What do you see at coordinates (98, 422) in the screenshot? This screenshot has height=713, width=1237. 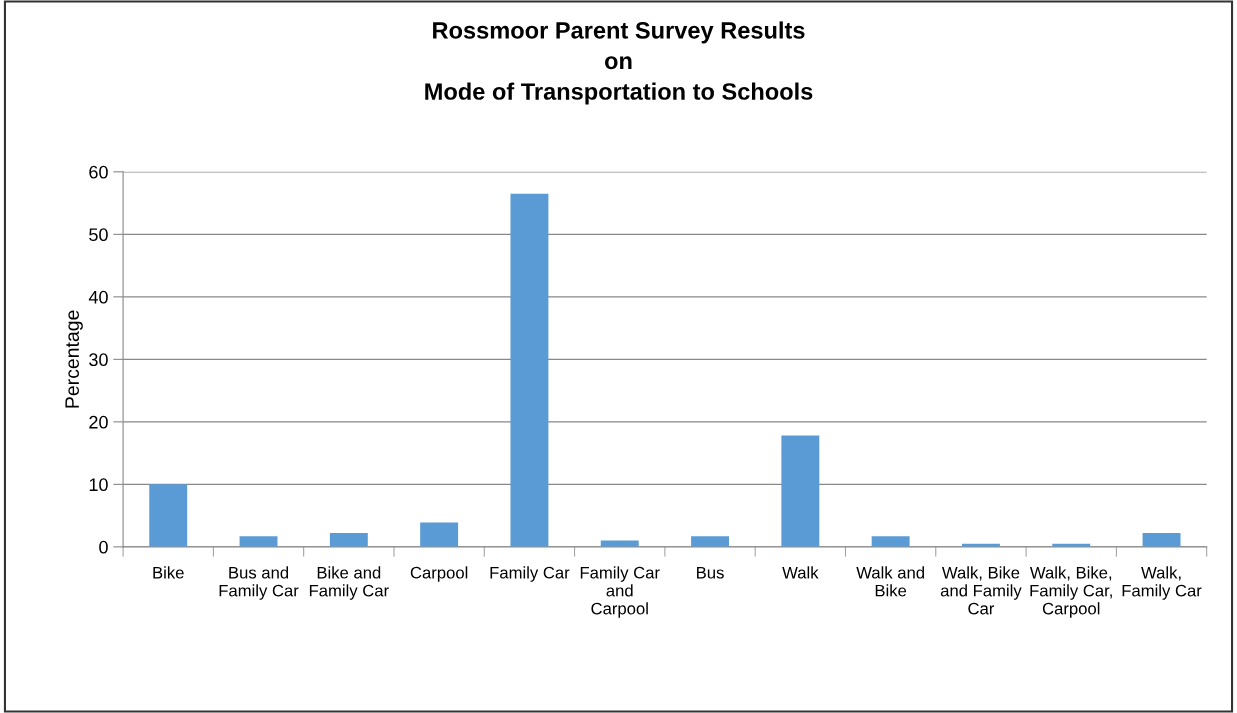 I see `y-tick-label: 20` at bounding box center [98, 422].